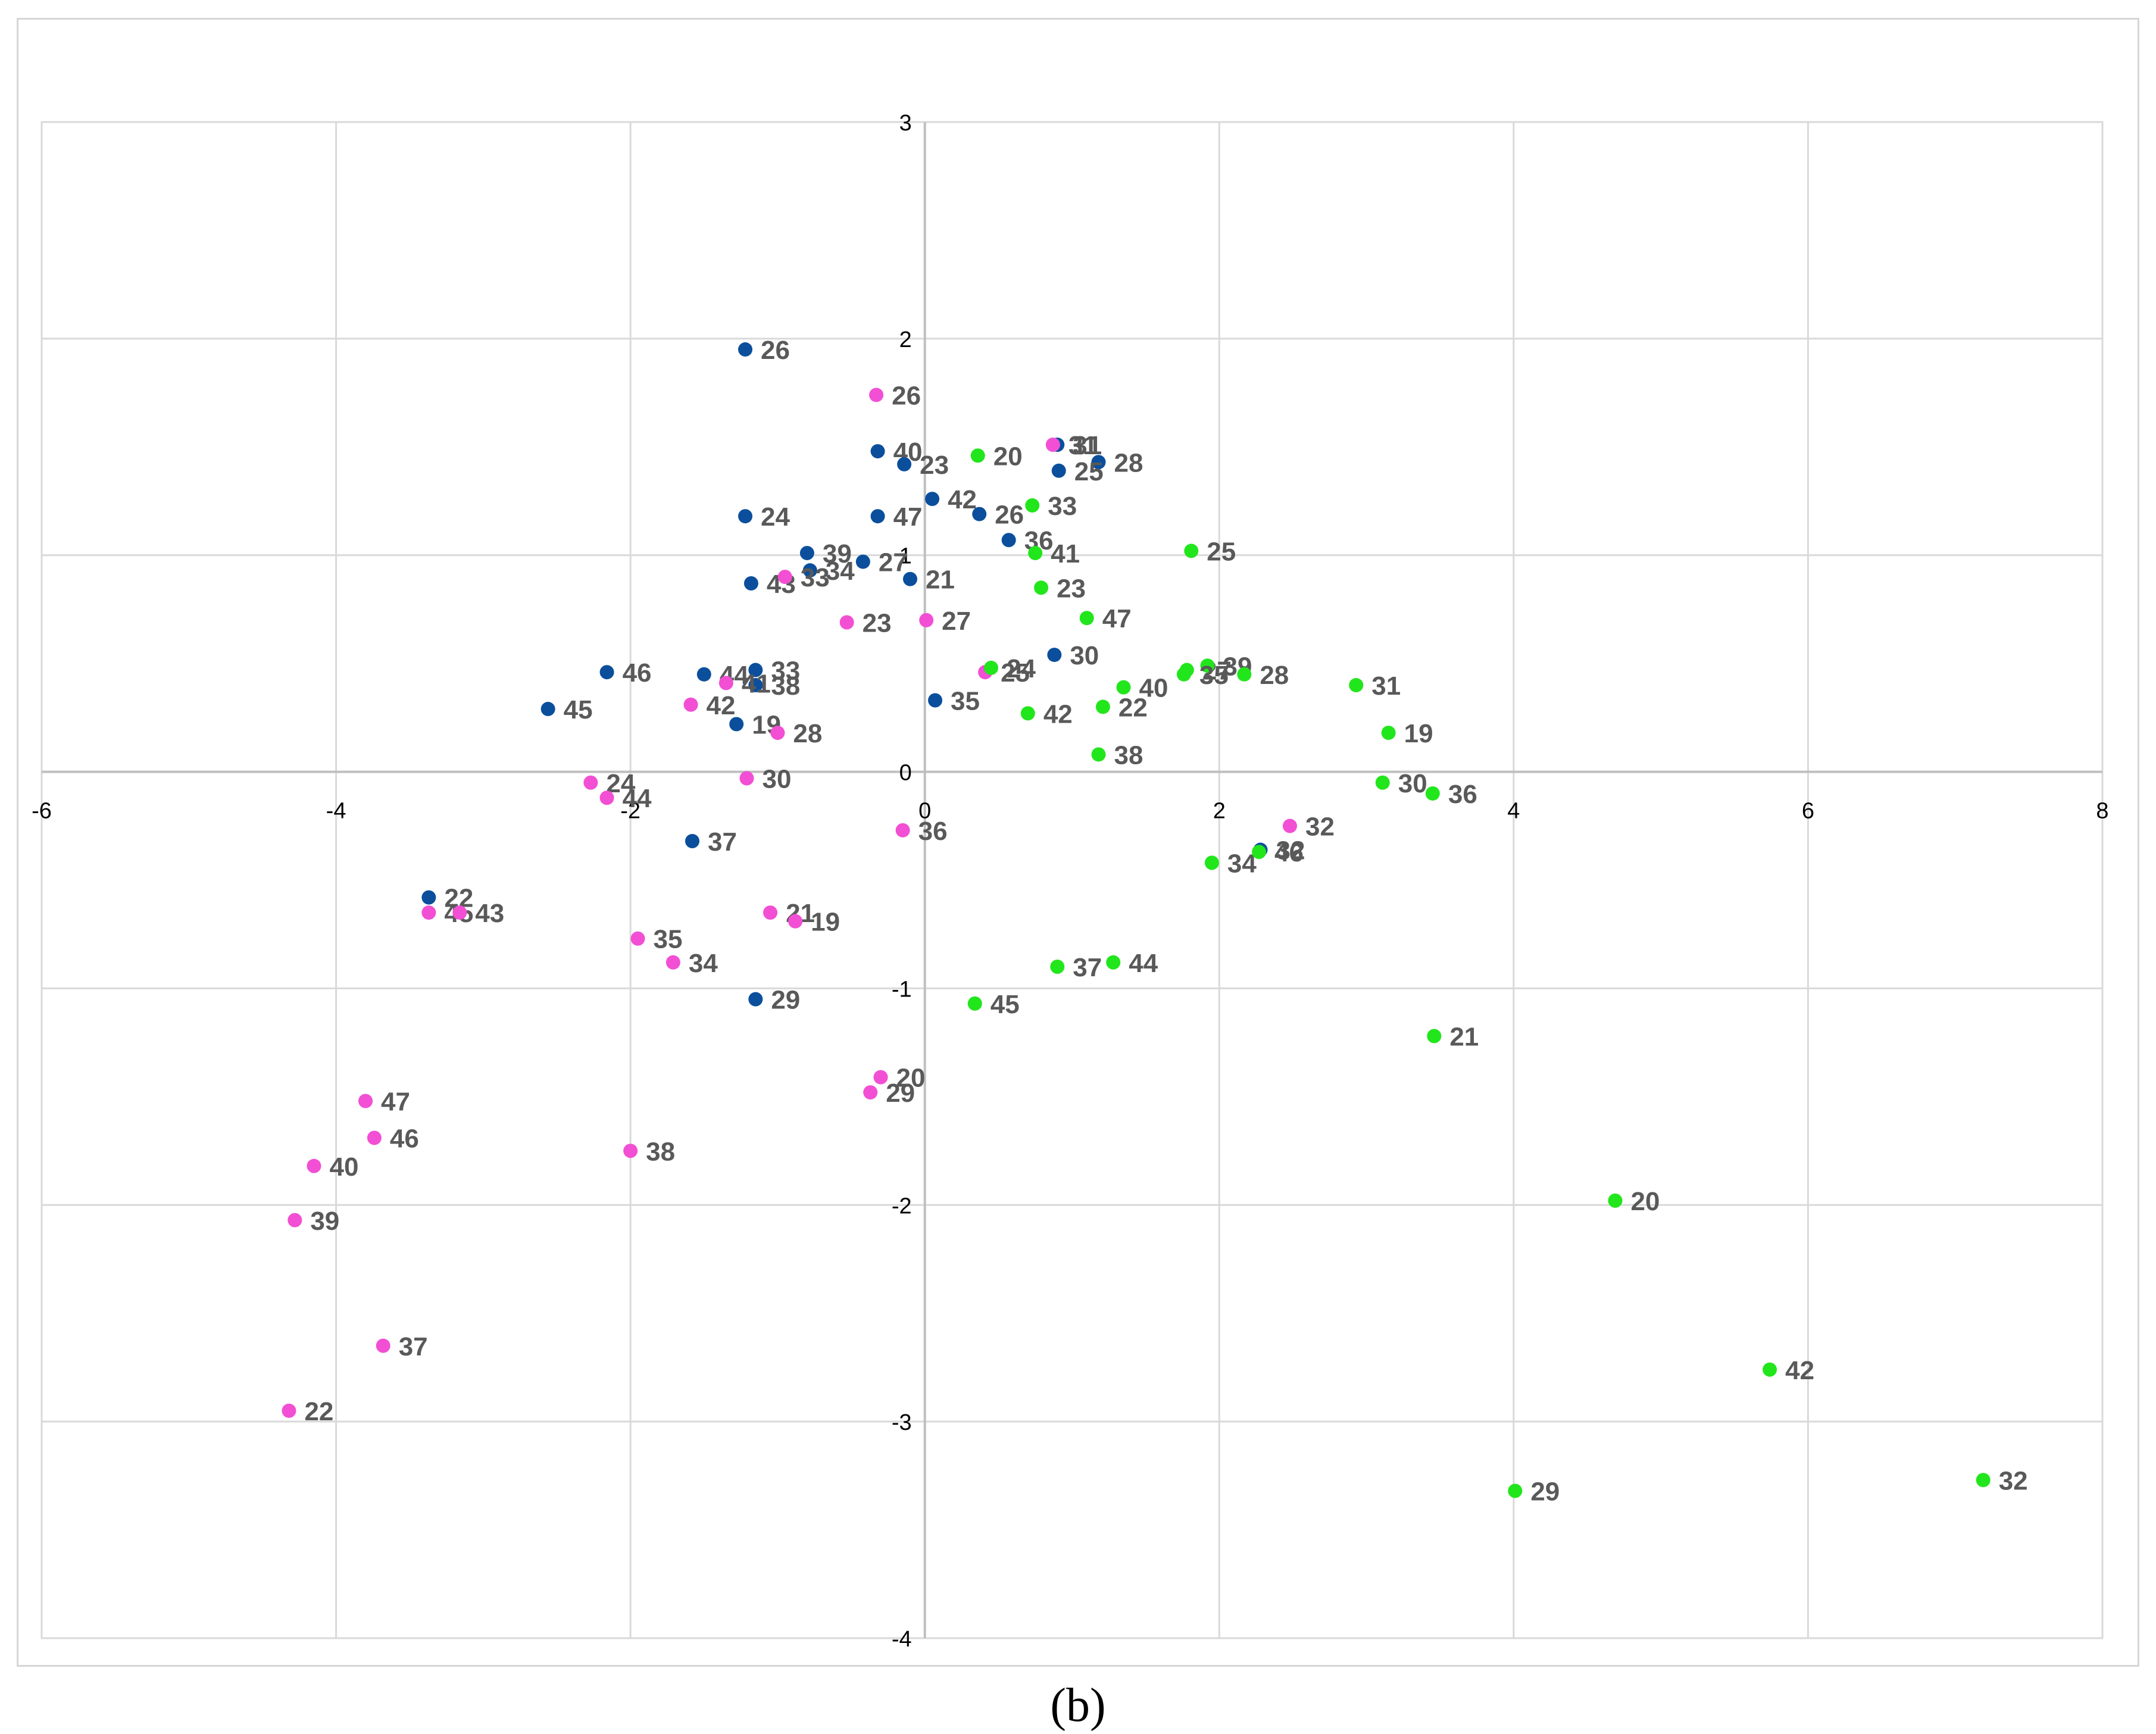 The width and height of the screenshot is (2156, 1734). Describe the element at coordinates (924, 812) in the screenshot. I see `x-tick-label: 0` at that location.